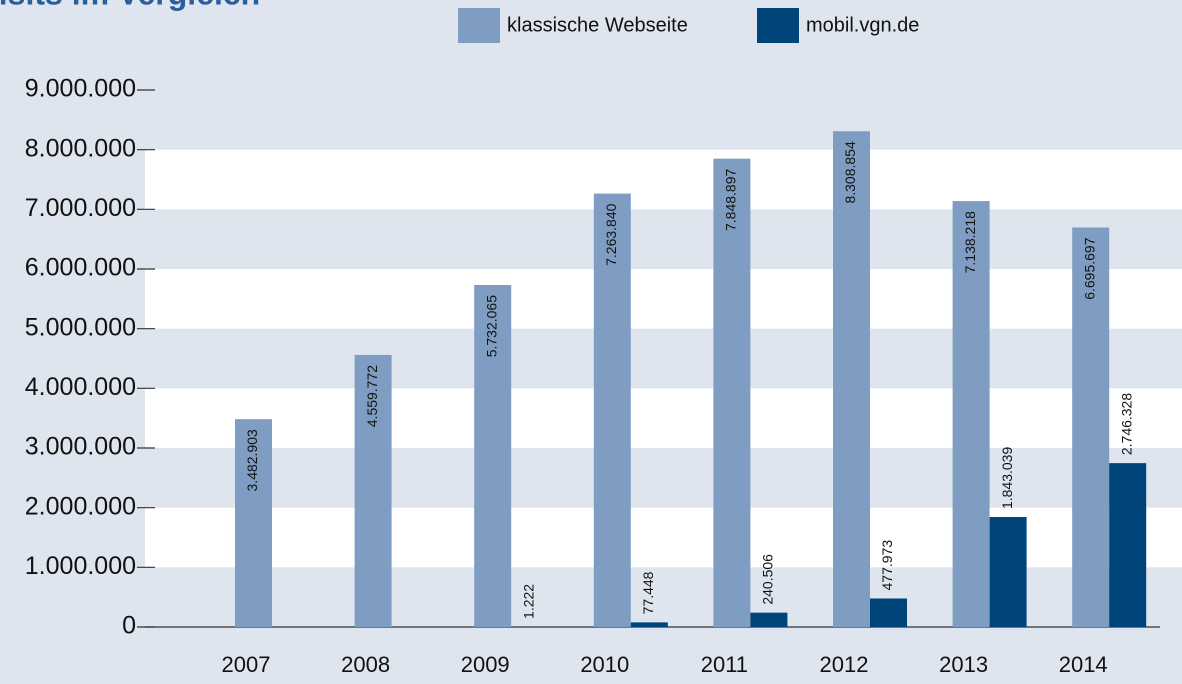 The width and height of the screenshot is (1182, 684). I want to click on y-tick-label: 2.000.000, so click(80, 506).